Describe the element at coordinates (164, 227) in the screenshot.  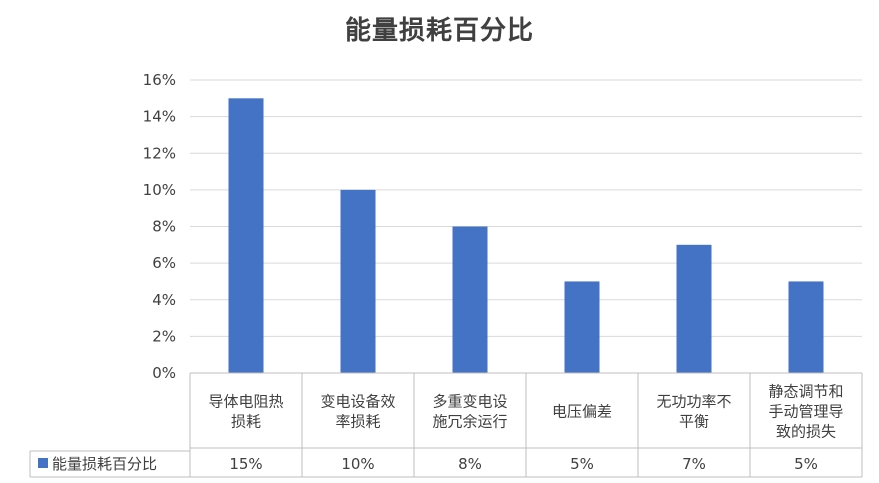
I see `y-tick-label: 8%` at that location.